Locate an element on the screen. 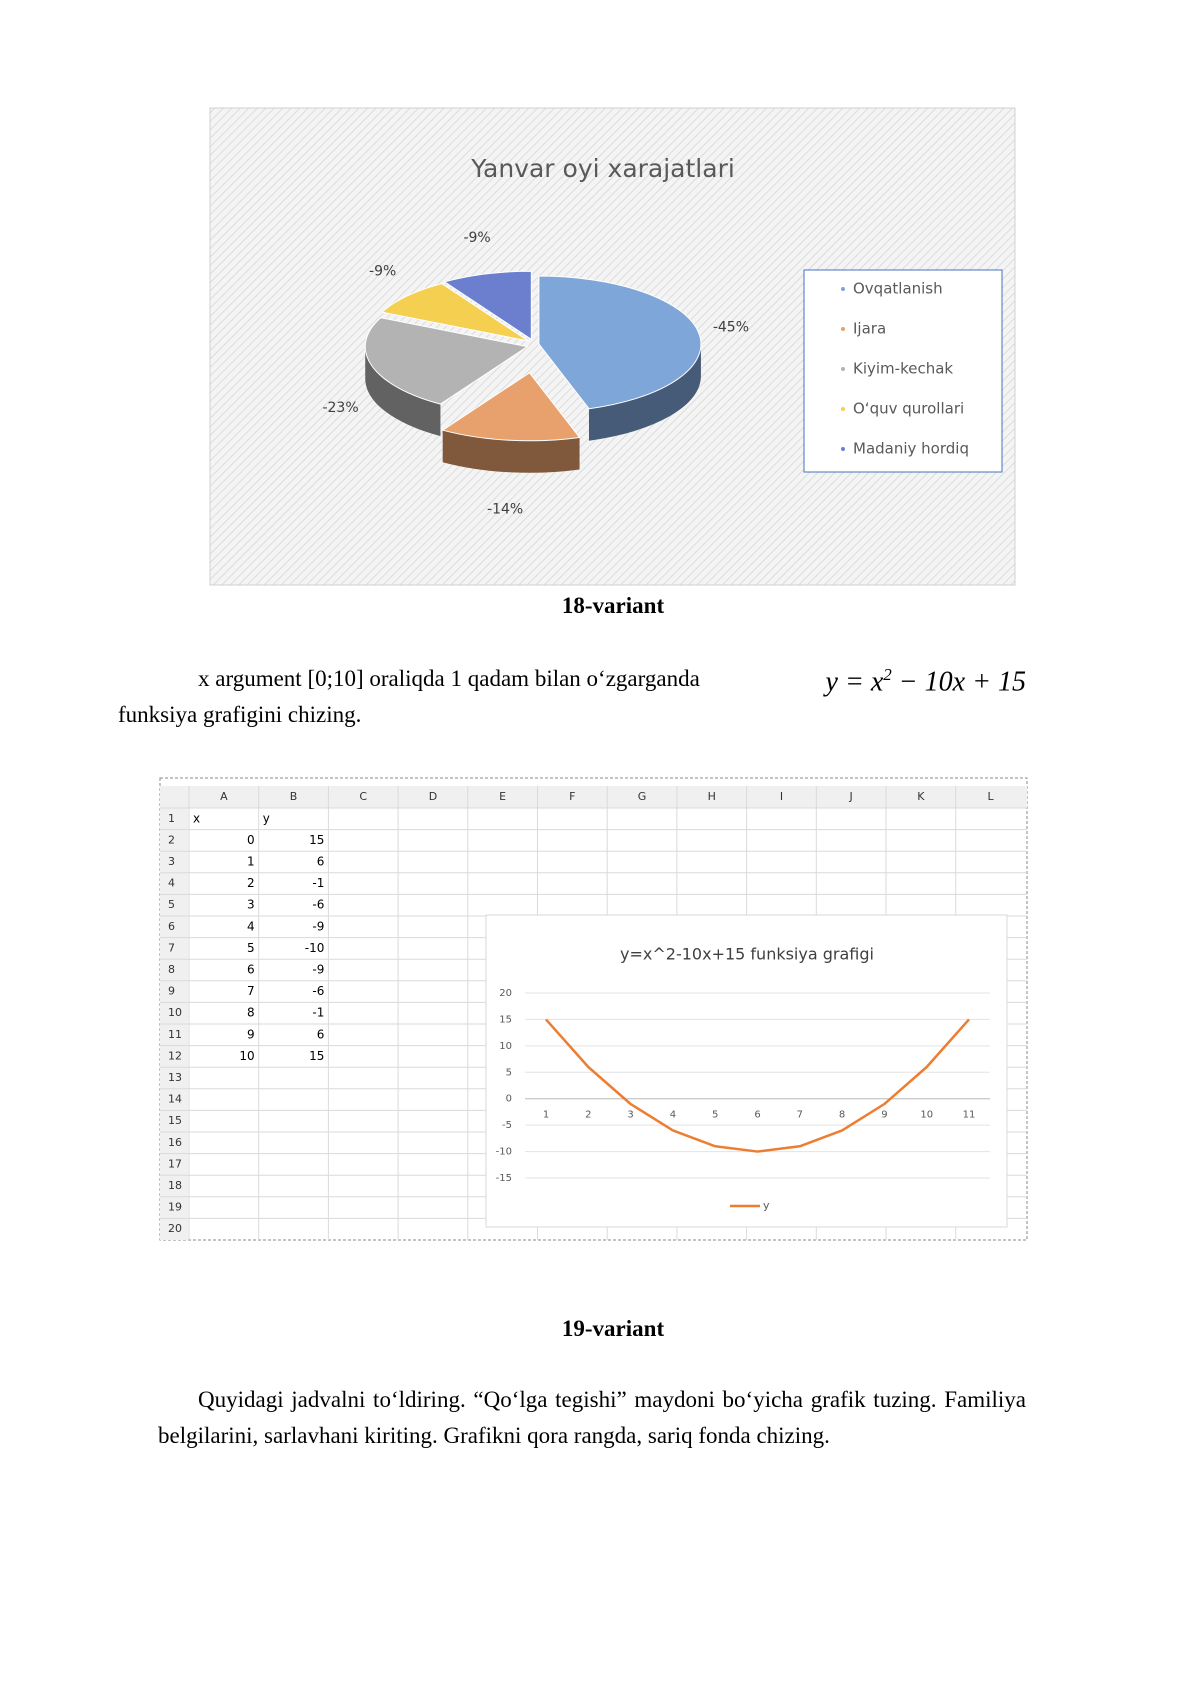 The width and height of the screenshot is (1190, 1684). row-header: 6 is located at coordinates (171, 926).